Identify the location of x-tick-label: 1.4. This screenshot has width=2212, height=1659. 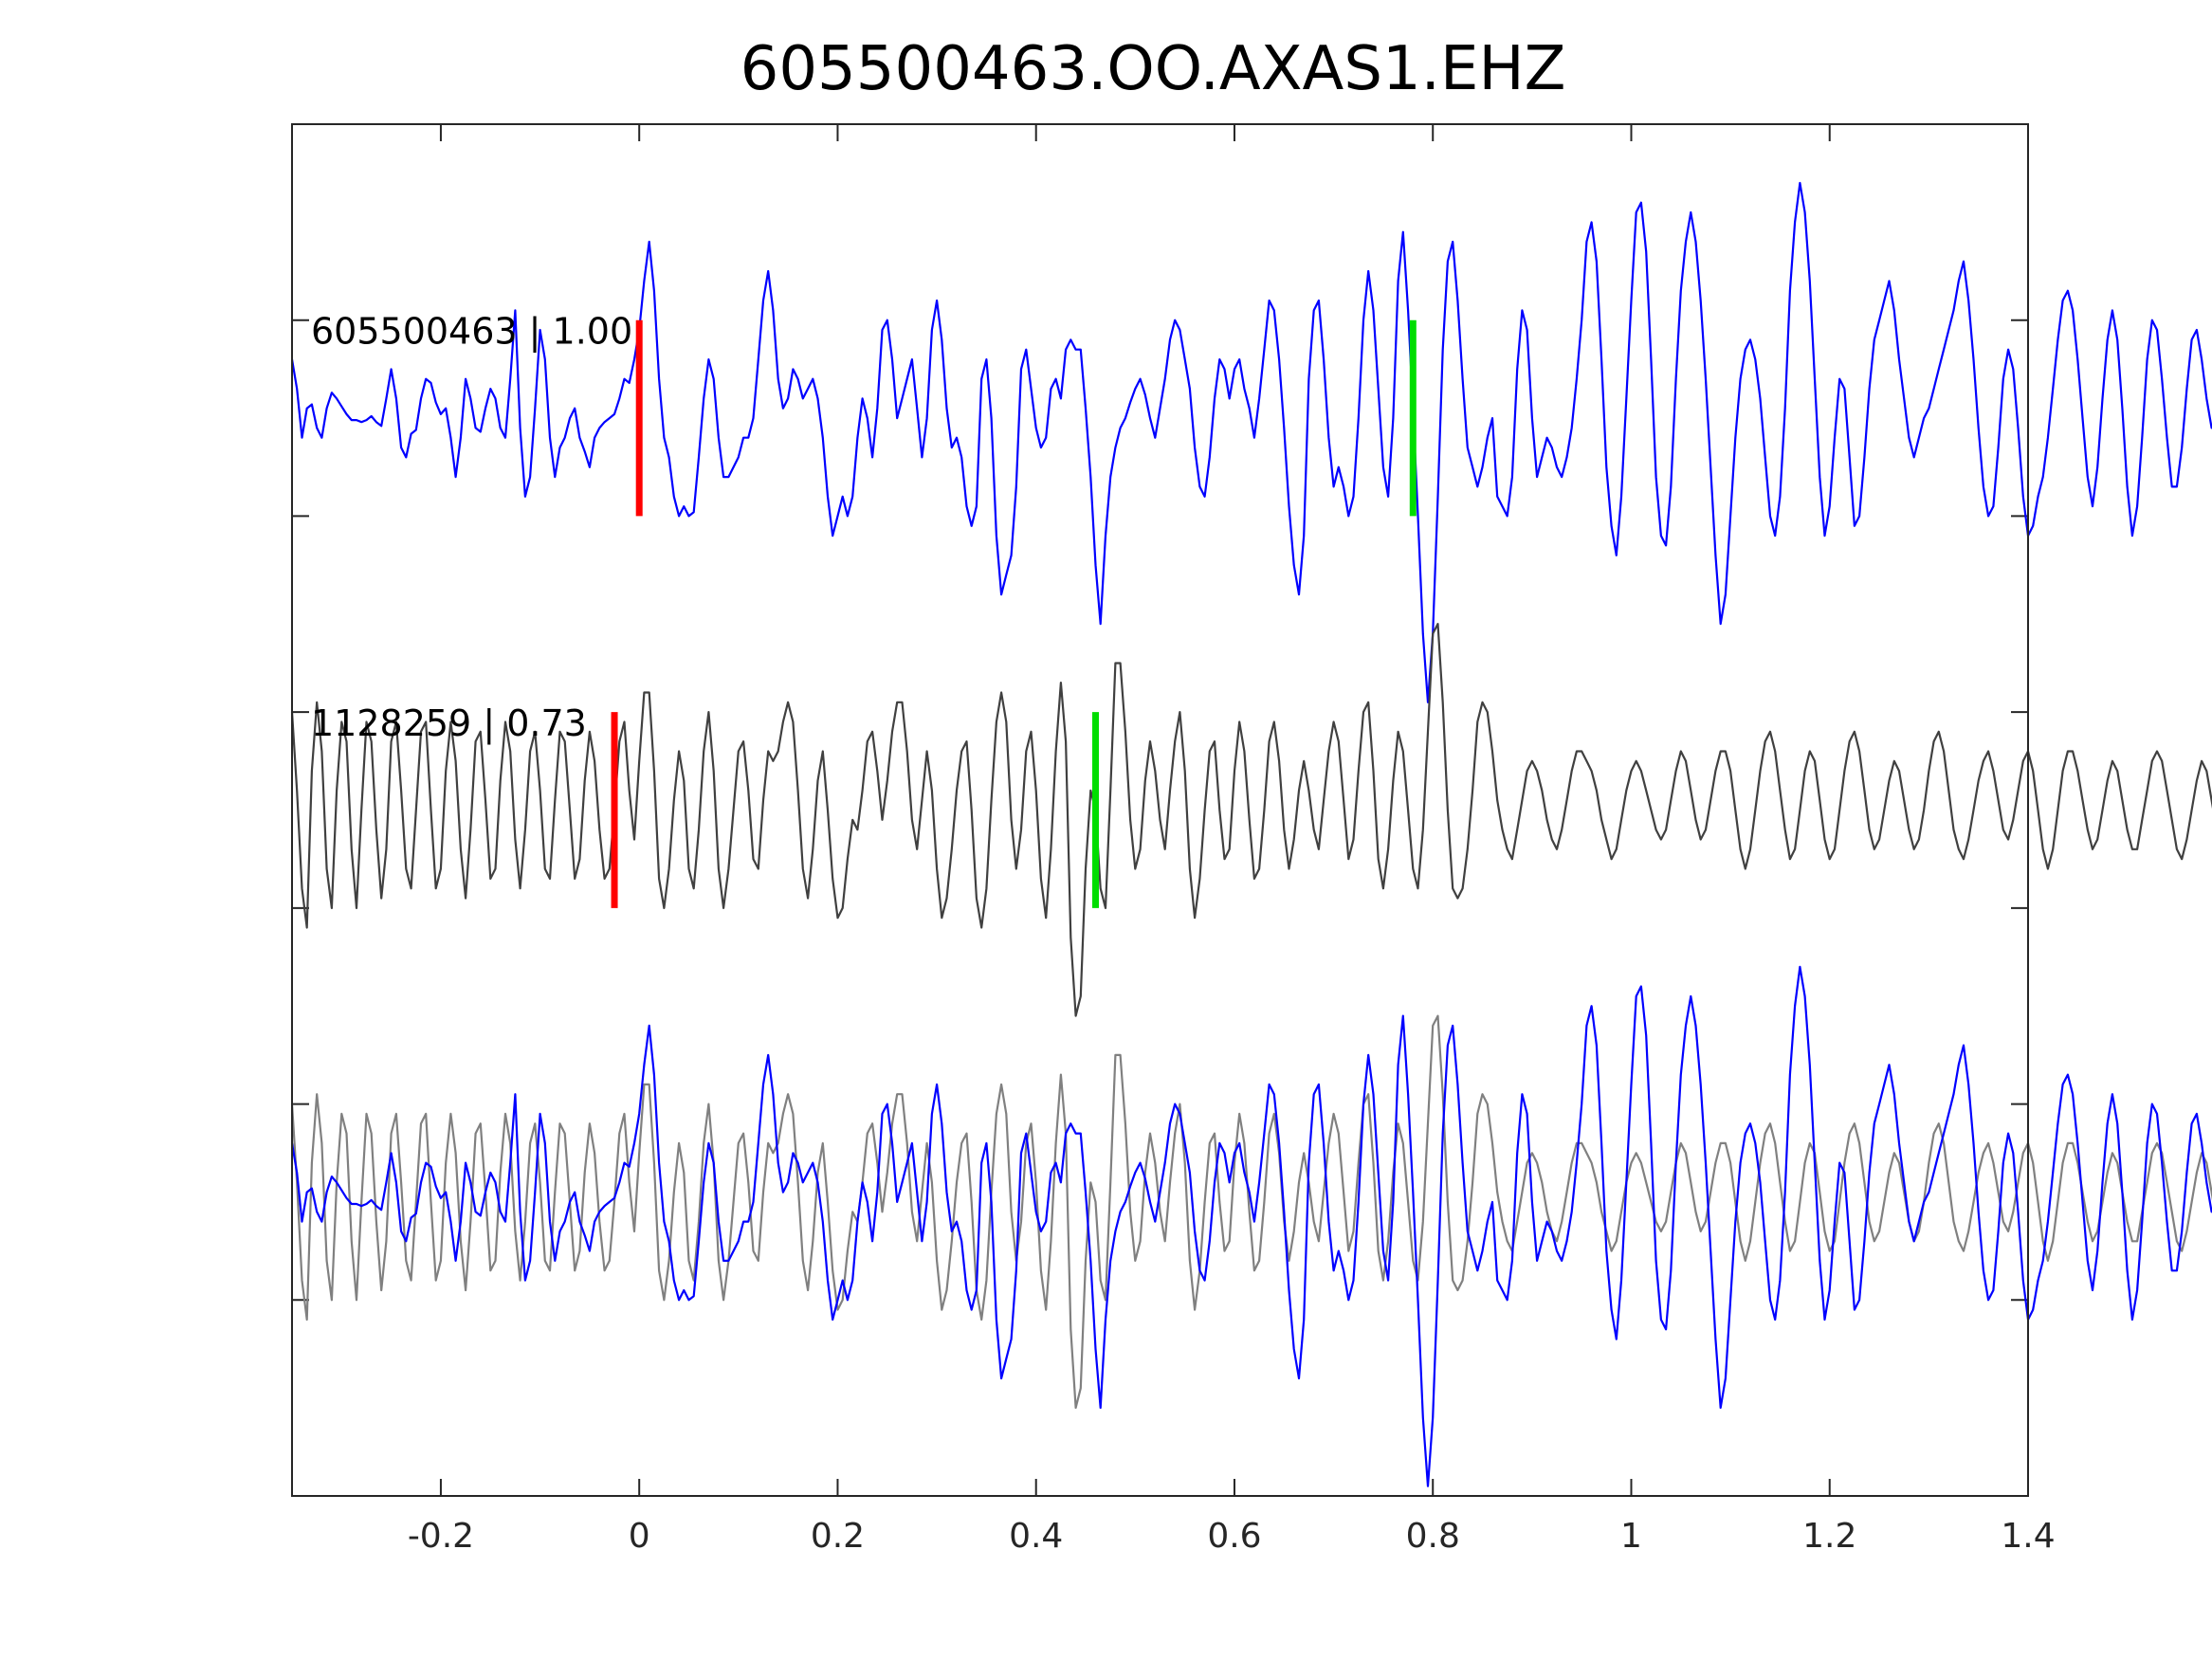
(2028, 1536).